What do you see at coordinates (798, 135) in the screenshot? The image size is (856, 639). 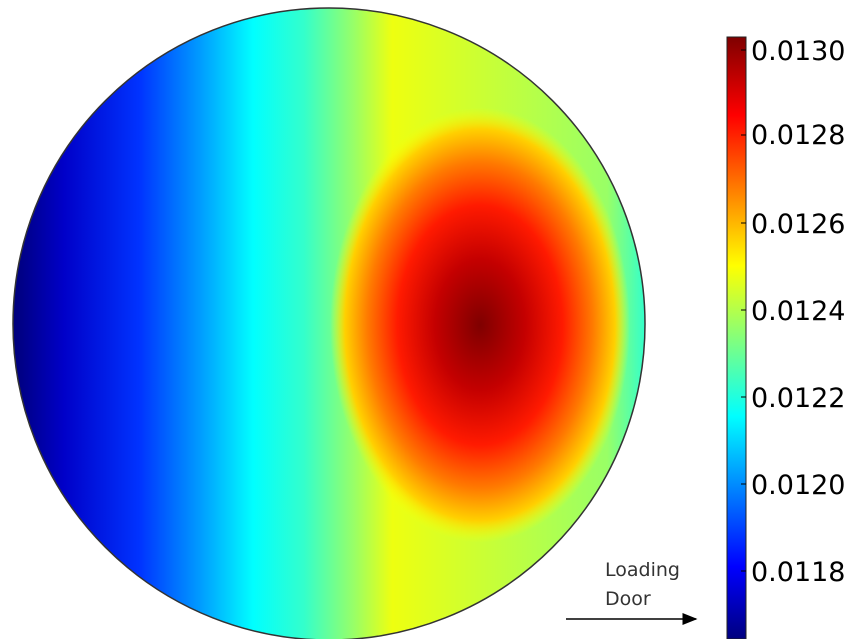 I see `colorbar-tick-label: 0.0128` at bounding box center [798, 135].